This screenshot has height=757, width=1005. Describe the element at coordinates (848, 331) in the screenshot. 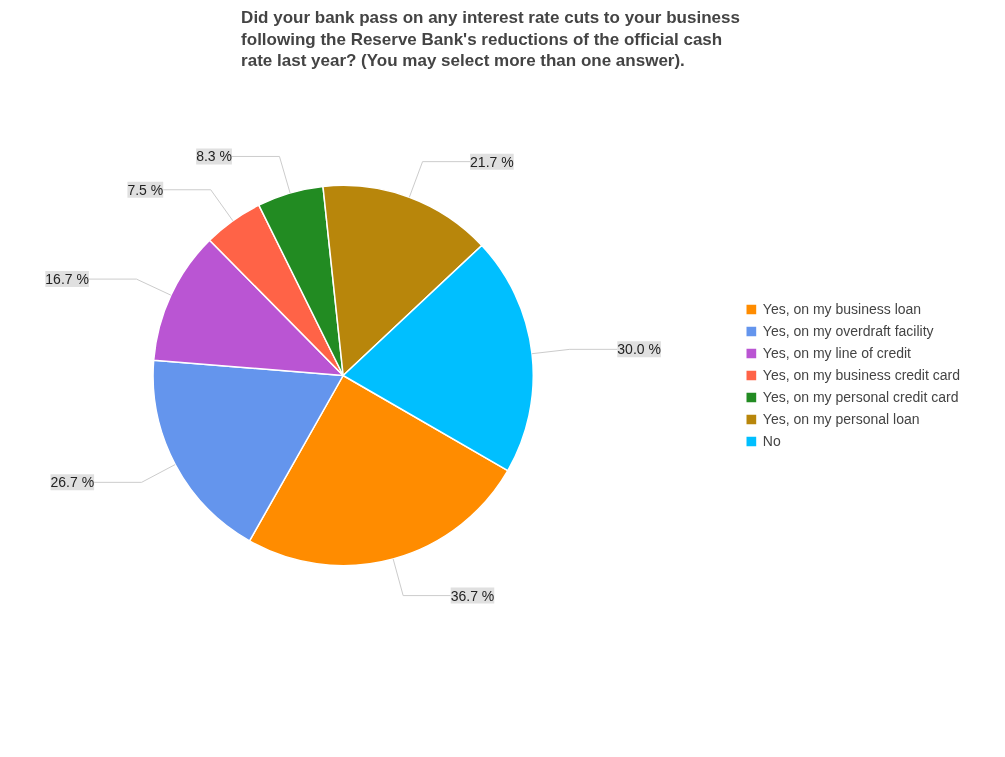

I see `legend-label: Yes, on my overdraft facility` at that location.